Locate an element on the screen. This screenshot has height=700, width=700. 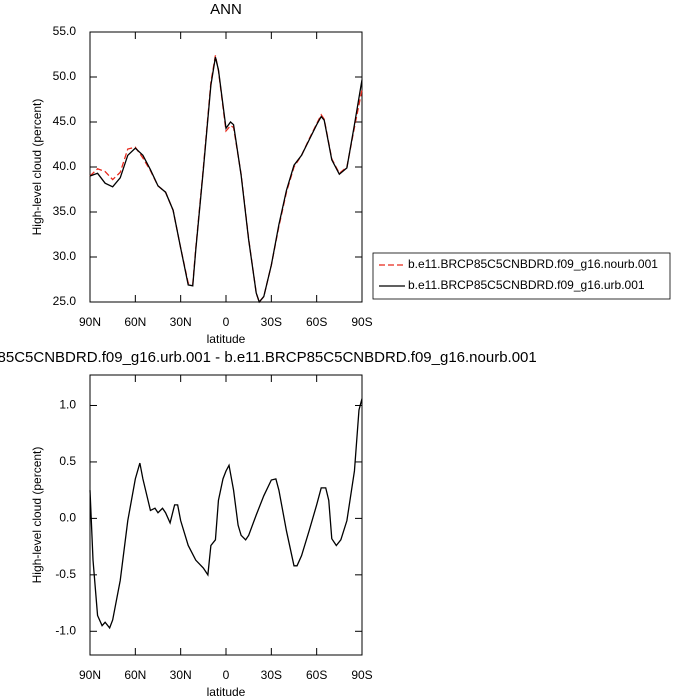
y-tick-label: 30.0 is located at coordinates (65, 256).